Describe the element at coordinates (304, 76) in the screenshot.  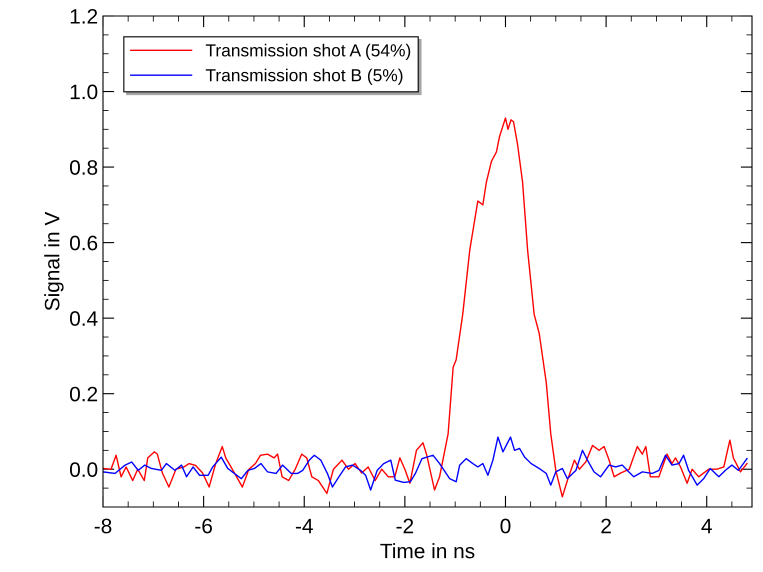
I see `legend-label: Transmission shot B (5%)` at that location.